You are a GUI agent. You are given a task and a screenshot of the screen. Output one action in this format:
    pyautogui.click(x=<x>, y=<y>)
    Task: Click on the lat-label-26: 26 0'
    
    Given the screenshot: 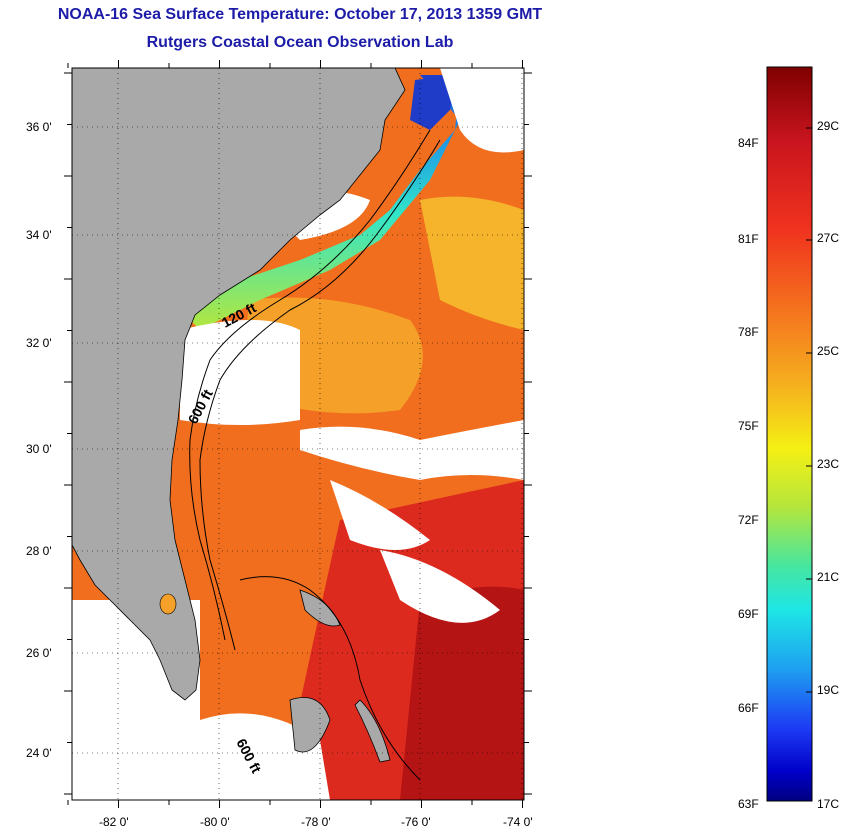 What is the action you would take?
    pyautogui.click(x=39, y=653)
    